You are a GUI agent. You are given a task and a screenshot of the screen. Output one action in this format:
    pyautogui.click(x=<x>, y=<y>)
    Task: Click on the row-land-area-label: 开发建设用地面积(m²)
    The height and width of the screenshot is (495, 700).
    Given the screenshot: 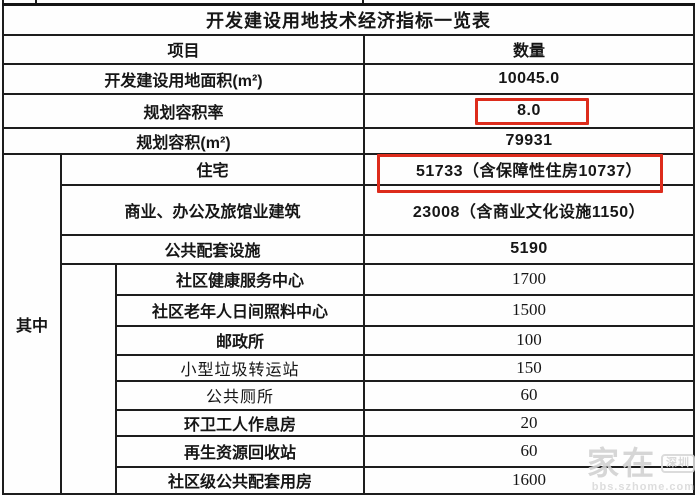 What is the action you would take?
    pyautogui.click(x=183, y=78)
    